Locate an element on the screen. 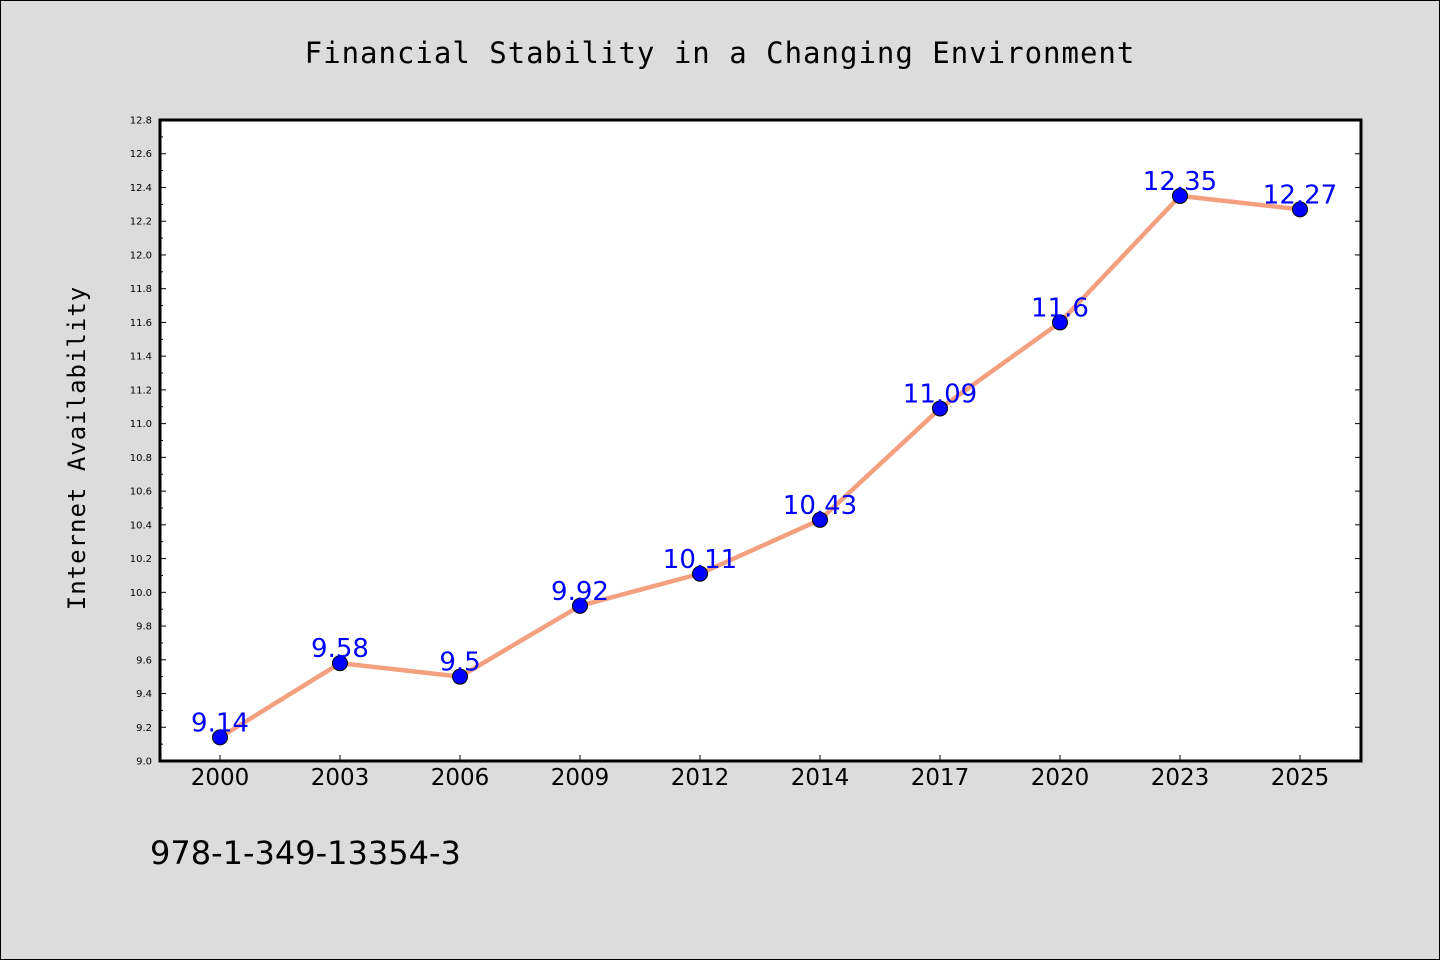 Image resolution: width=1440 pixels, height=960 pixels. y-tick-label: 9.8 is located at coordinates (144, 627).